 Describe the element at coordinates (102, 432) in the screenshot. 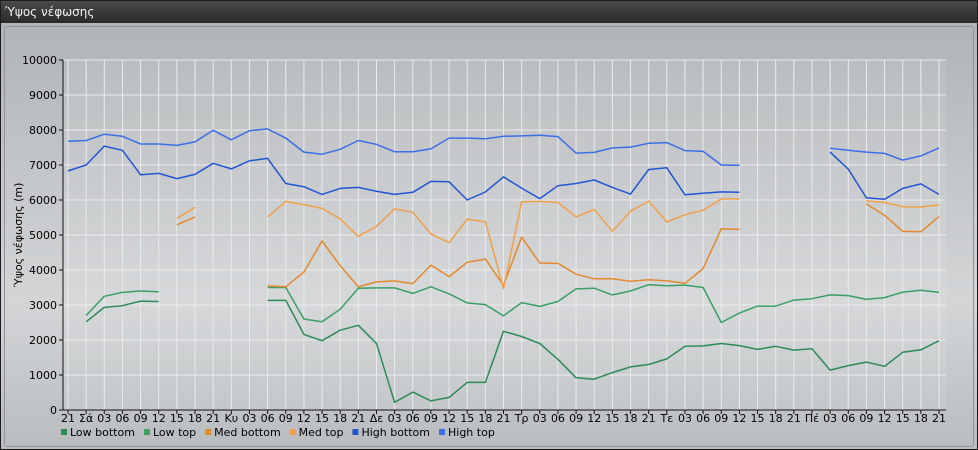

I see `legend-label-low-bottom: Low bottom` at that location.